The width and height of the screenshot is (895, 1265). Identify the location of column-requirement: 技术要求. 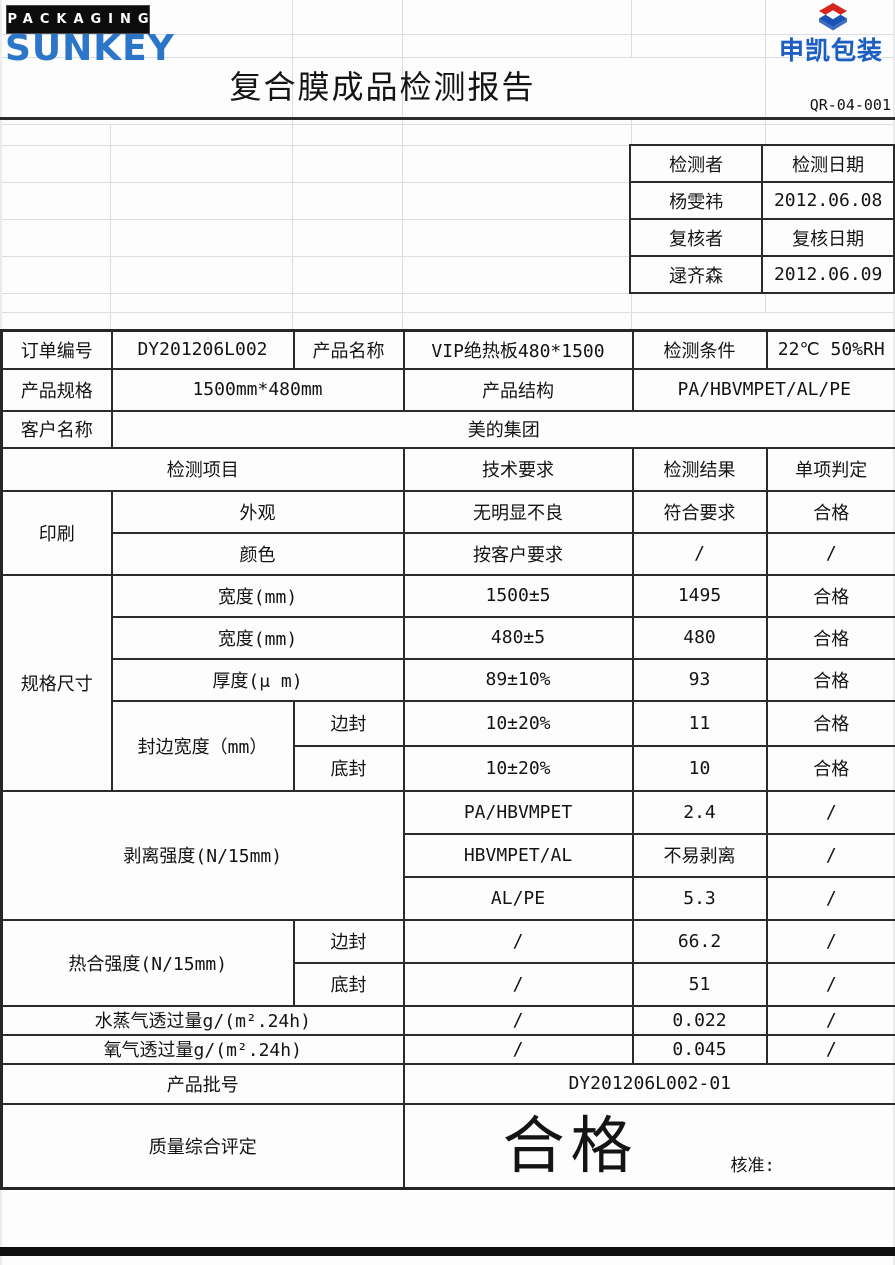
(518, 469).